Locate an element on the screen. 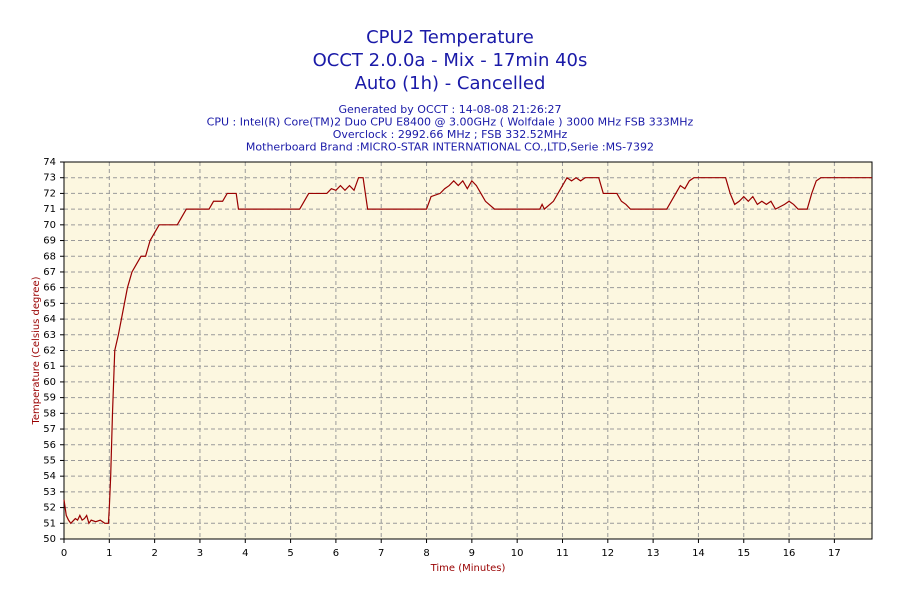  y-tick-label: 56 is located at coordinates (49, 445).